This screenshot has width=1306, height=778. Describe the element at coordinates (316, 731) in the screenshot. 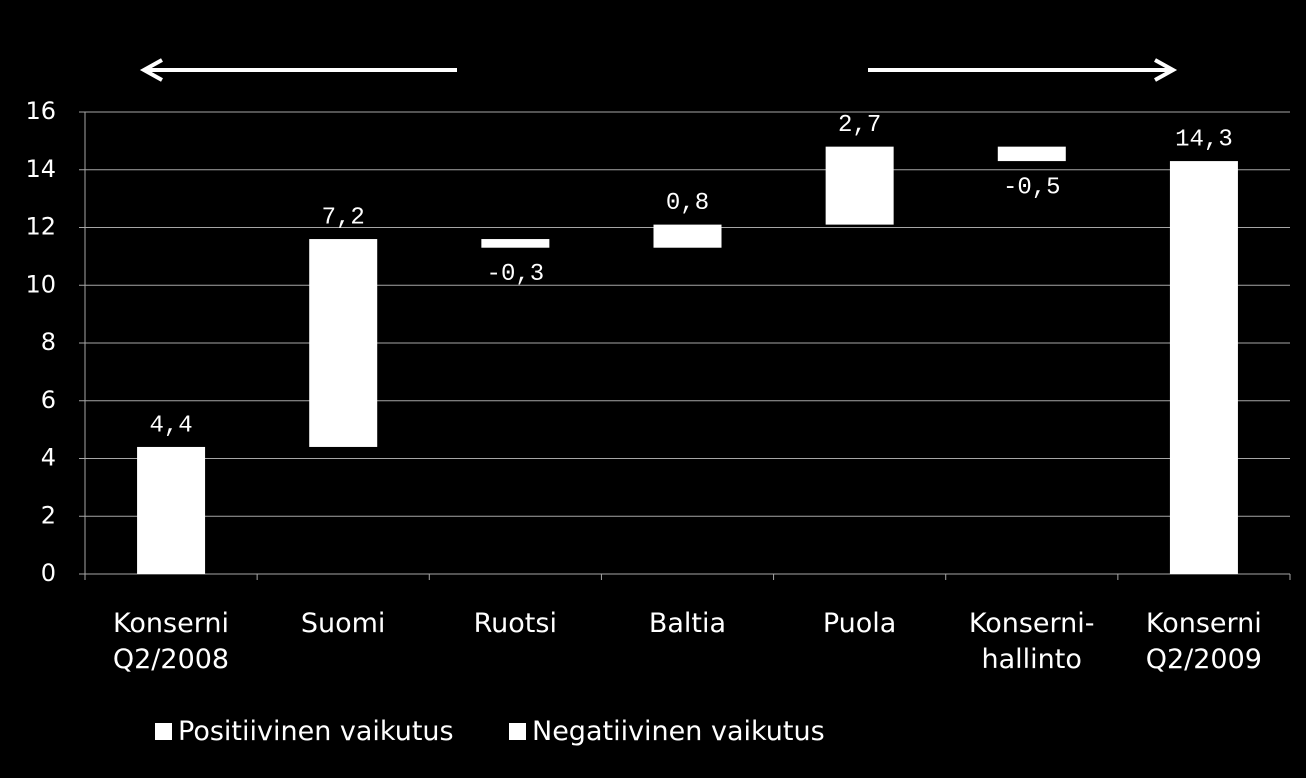

I see `legend-label: Positiivinen vaikutus` at that location.